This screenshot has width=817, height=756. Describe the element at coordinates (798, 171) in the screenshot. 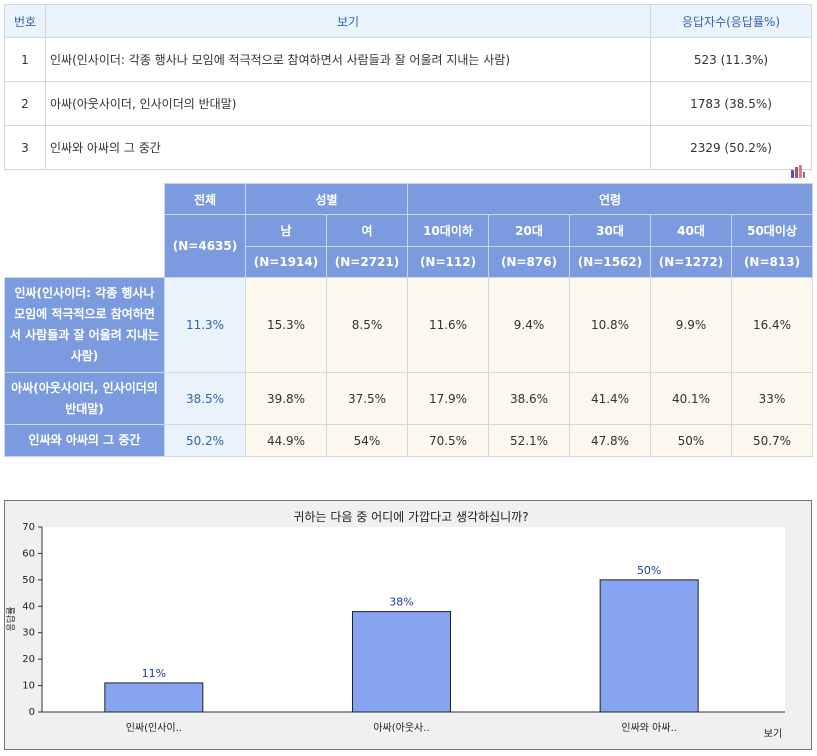

I see `bar-chart-icon` at that location.